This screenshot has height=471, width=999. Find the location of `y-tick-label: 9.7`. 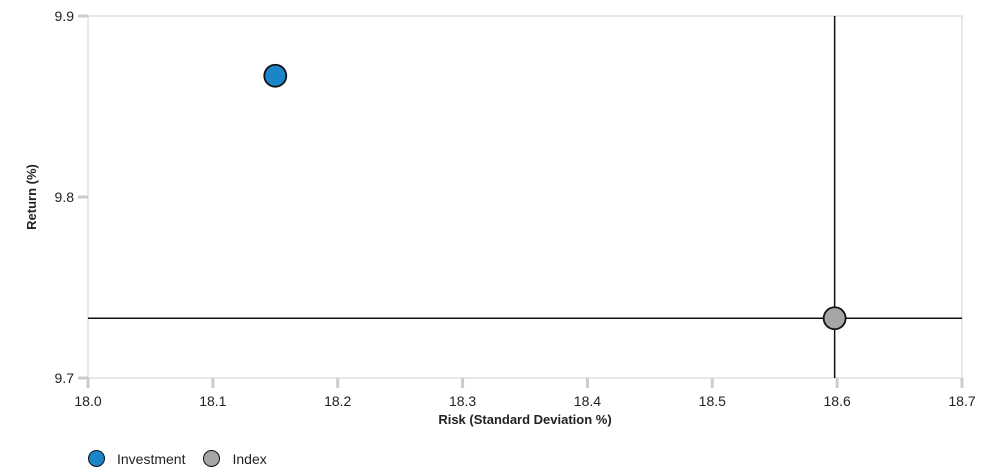

y-tick-label: 9.7 is located at coordinates (65, 378).